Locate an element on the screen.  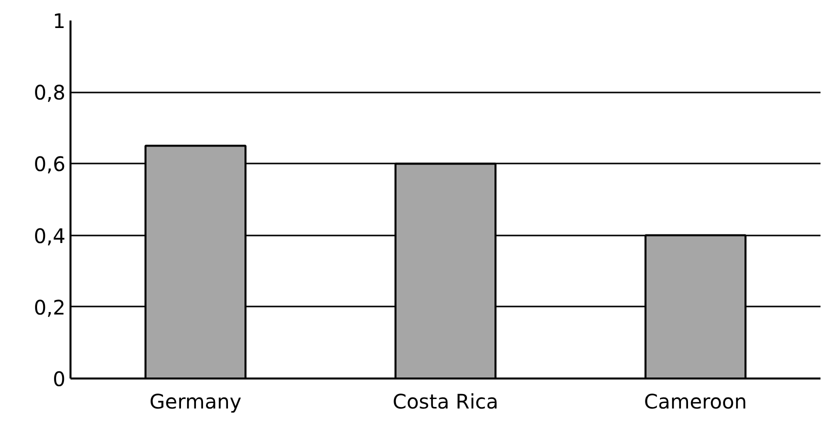
x-tick-label: Cameroon is located at coordinates (695, 402).